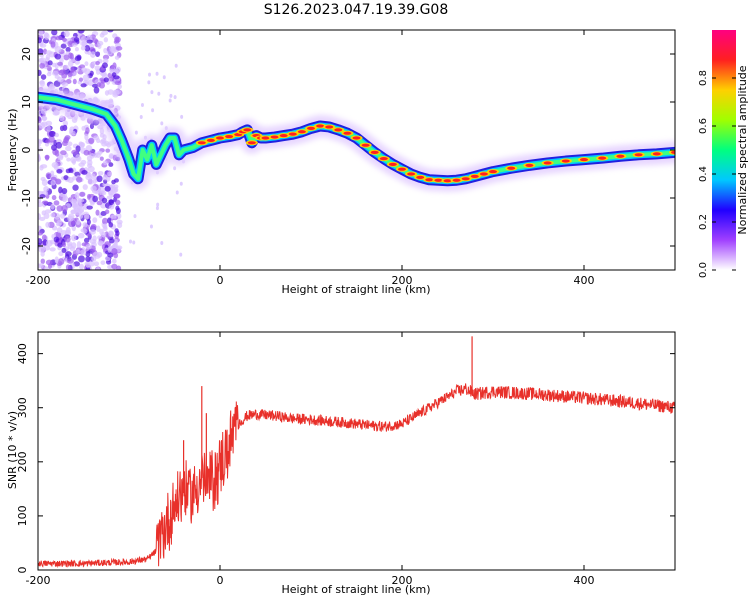 The width and height of the screenshot is (750, 600). I want to click on colorbar-tick-label: 0.6, so click(703, 126).